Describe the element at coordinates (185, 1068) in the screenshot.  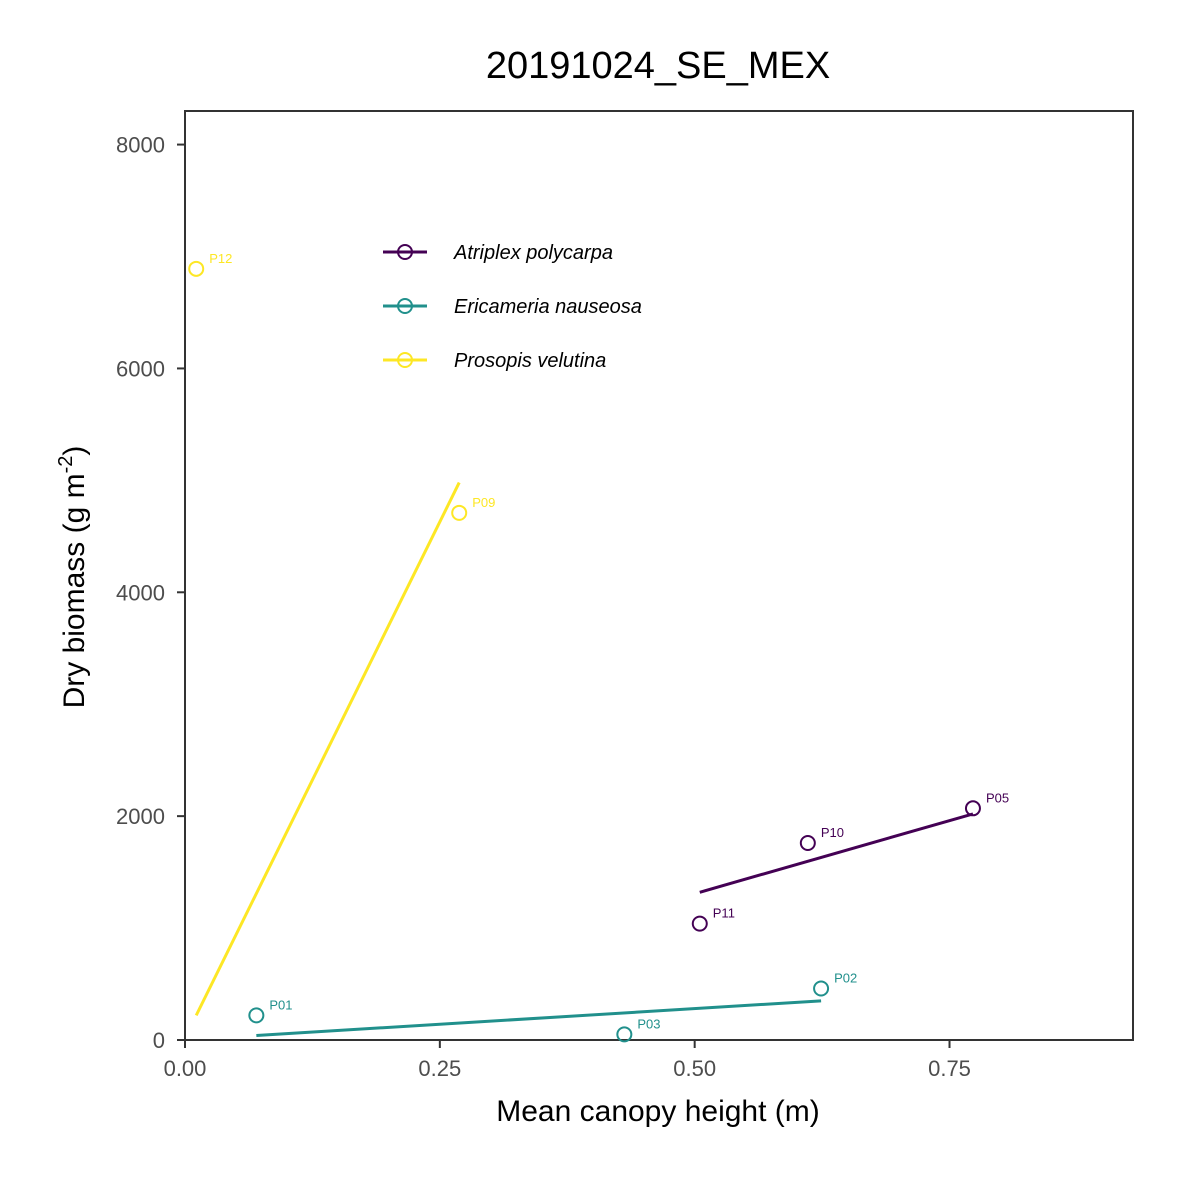
I see `x-tick-label: 0.00` at that location.